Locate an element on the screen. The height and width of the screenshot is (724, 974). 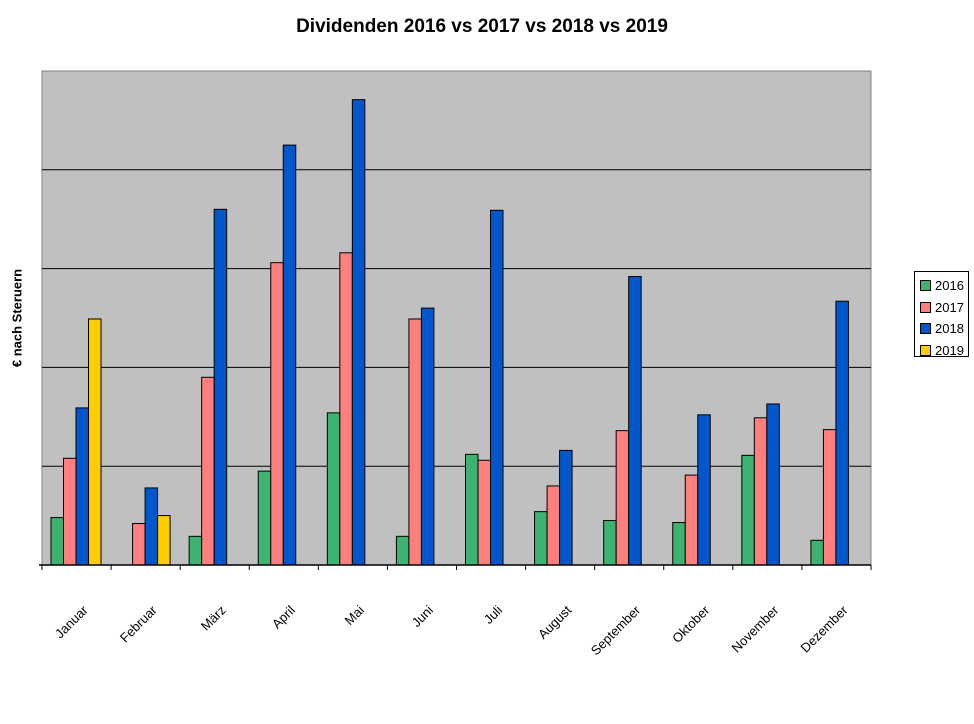
x-tick-label: April is located at coordinates (283, 616).